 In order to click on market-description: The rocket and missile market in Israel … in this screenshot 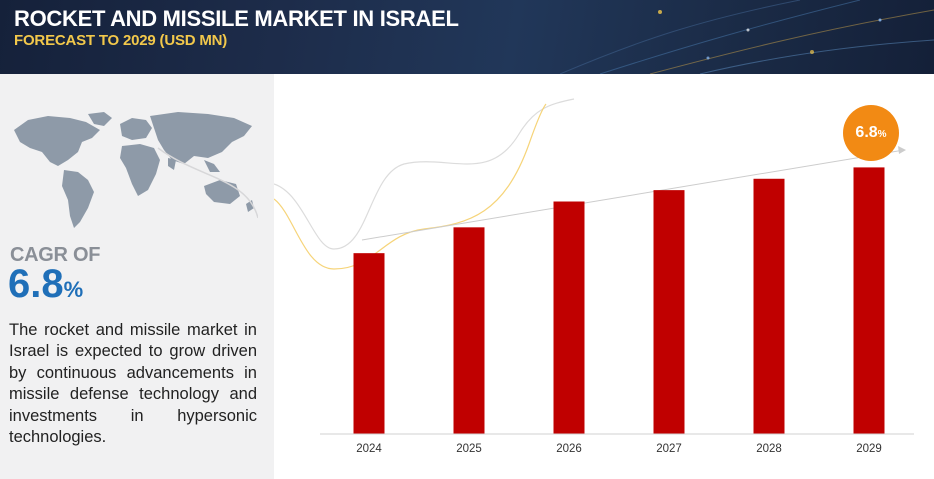, I will do `click(133, 384)`.